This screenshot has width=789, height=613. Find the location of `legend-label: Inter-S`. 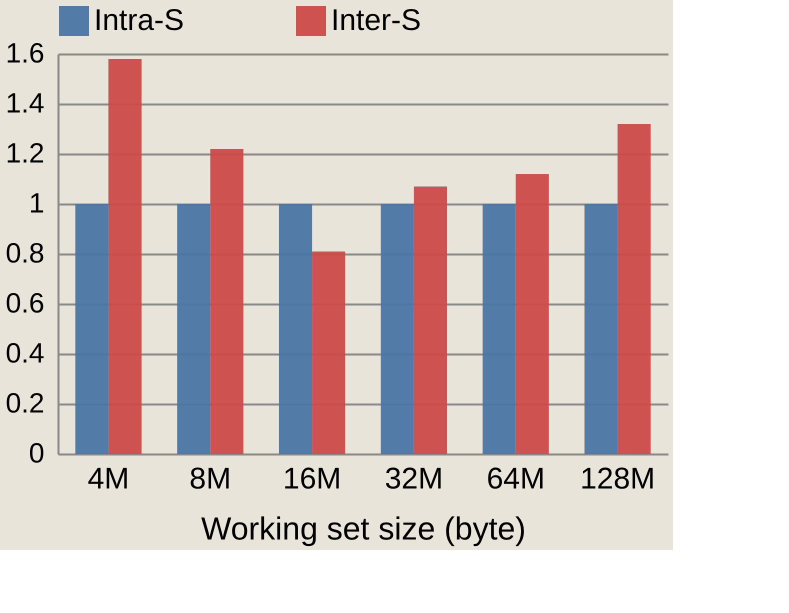

legend-label: Inter-S is located at coordinates (376, 20).